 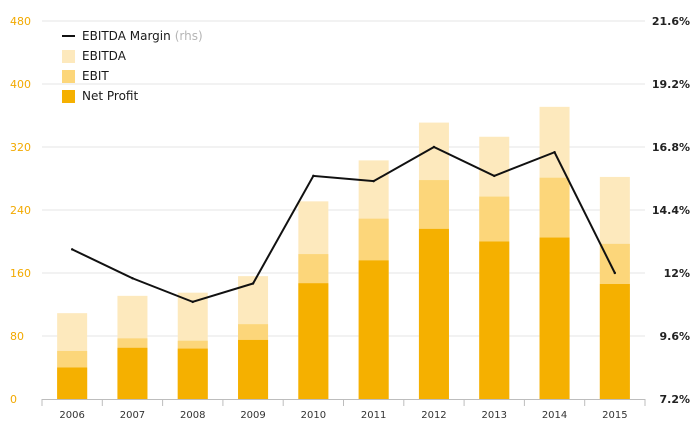 What do you see at coordinates (126, 36) in the screenshot?
I see `legend-label: EBITDA Margin` at bounding box center [126, 36].